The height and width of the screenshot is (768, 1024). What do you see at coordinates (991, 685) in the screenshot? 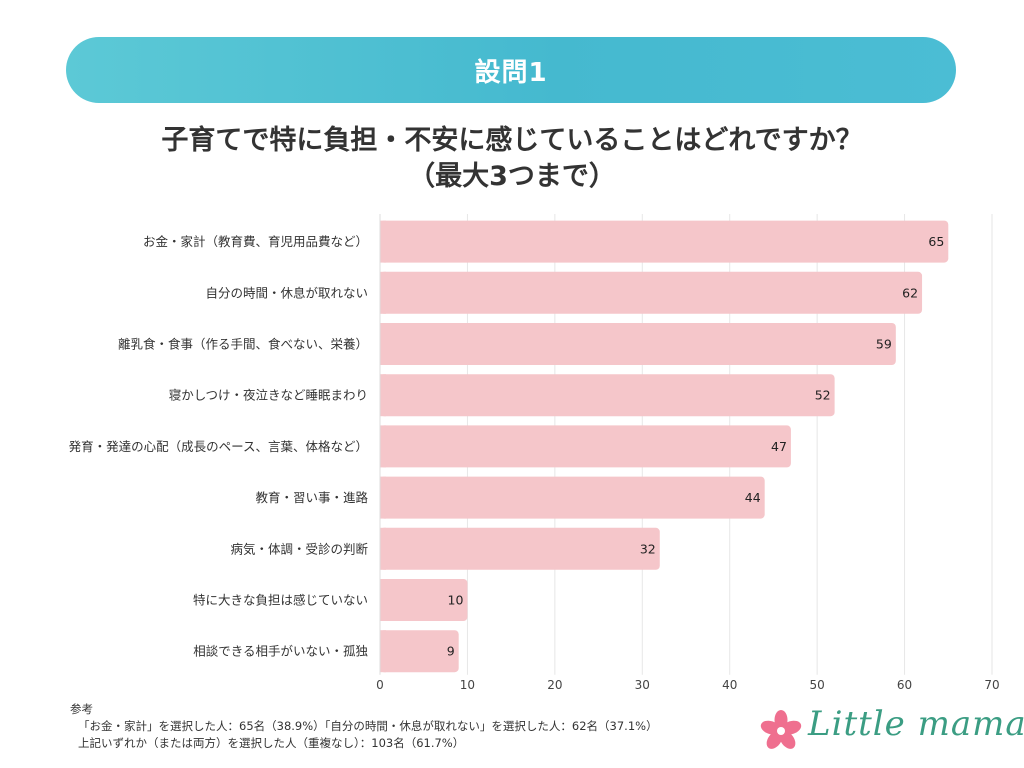
I see `x-tick-label-70: 70` at bounding box center [991, 685].